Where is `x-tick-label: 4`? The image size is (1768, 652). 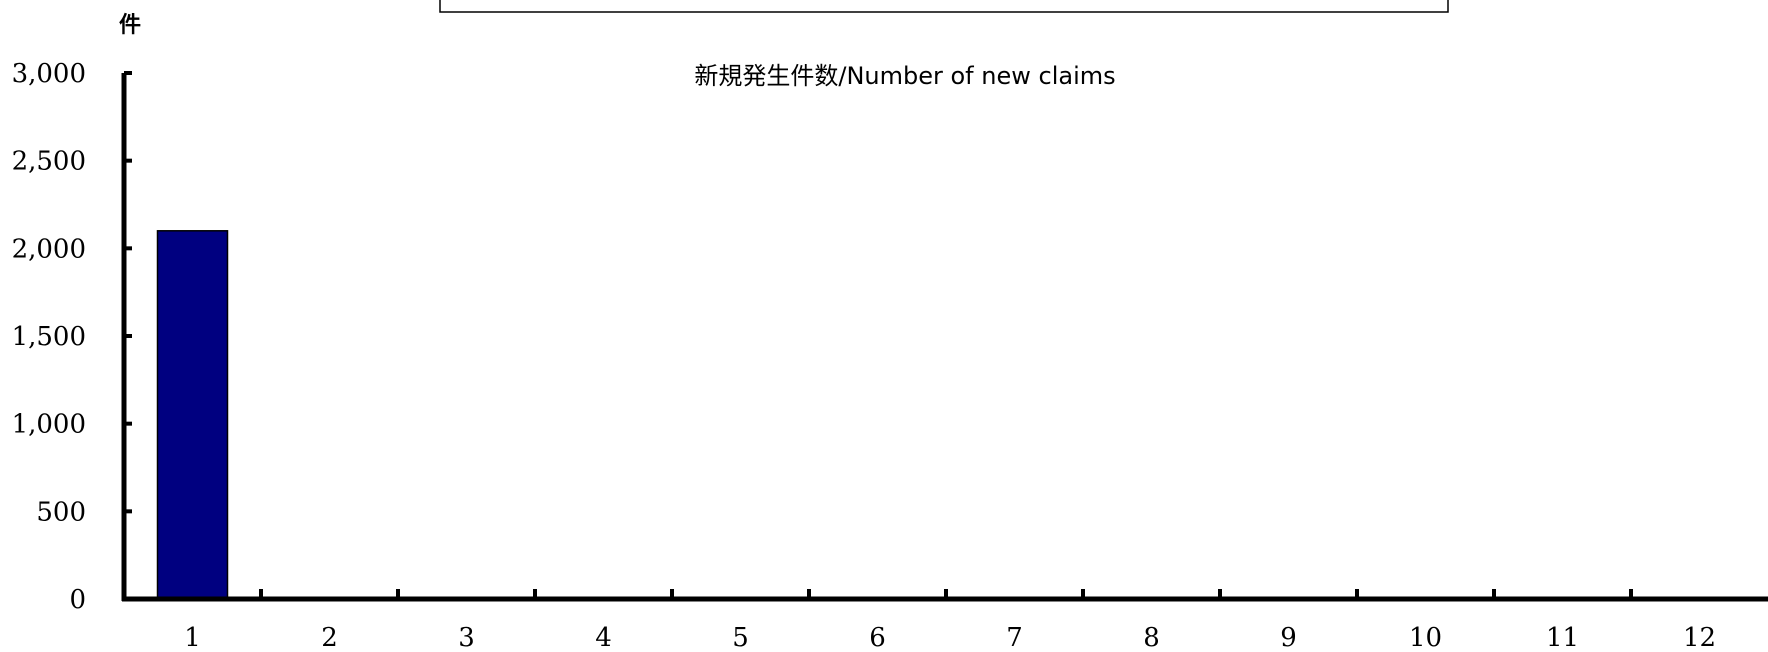
x-tick-label: 4 is located at coordinates (603, 637).